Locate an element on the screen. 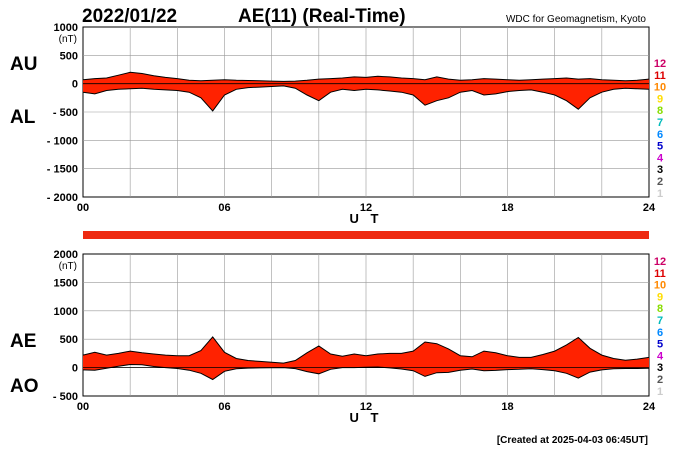 Image resolution: width=700 pixels, height=450 pixels. source-label: WDC for Geomagnetism, Kyoto is located at coordinates (576, 19).